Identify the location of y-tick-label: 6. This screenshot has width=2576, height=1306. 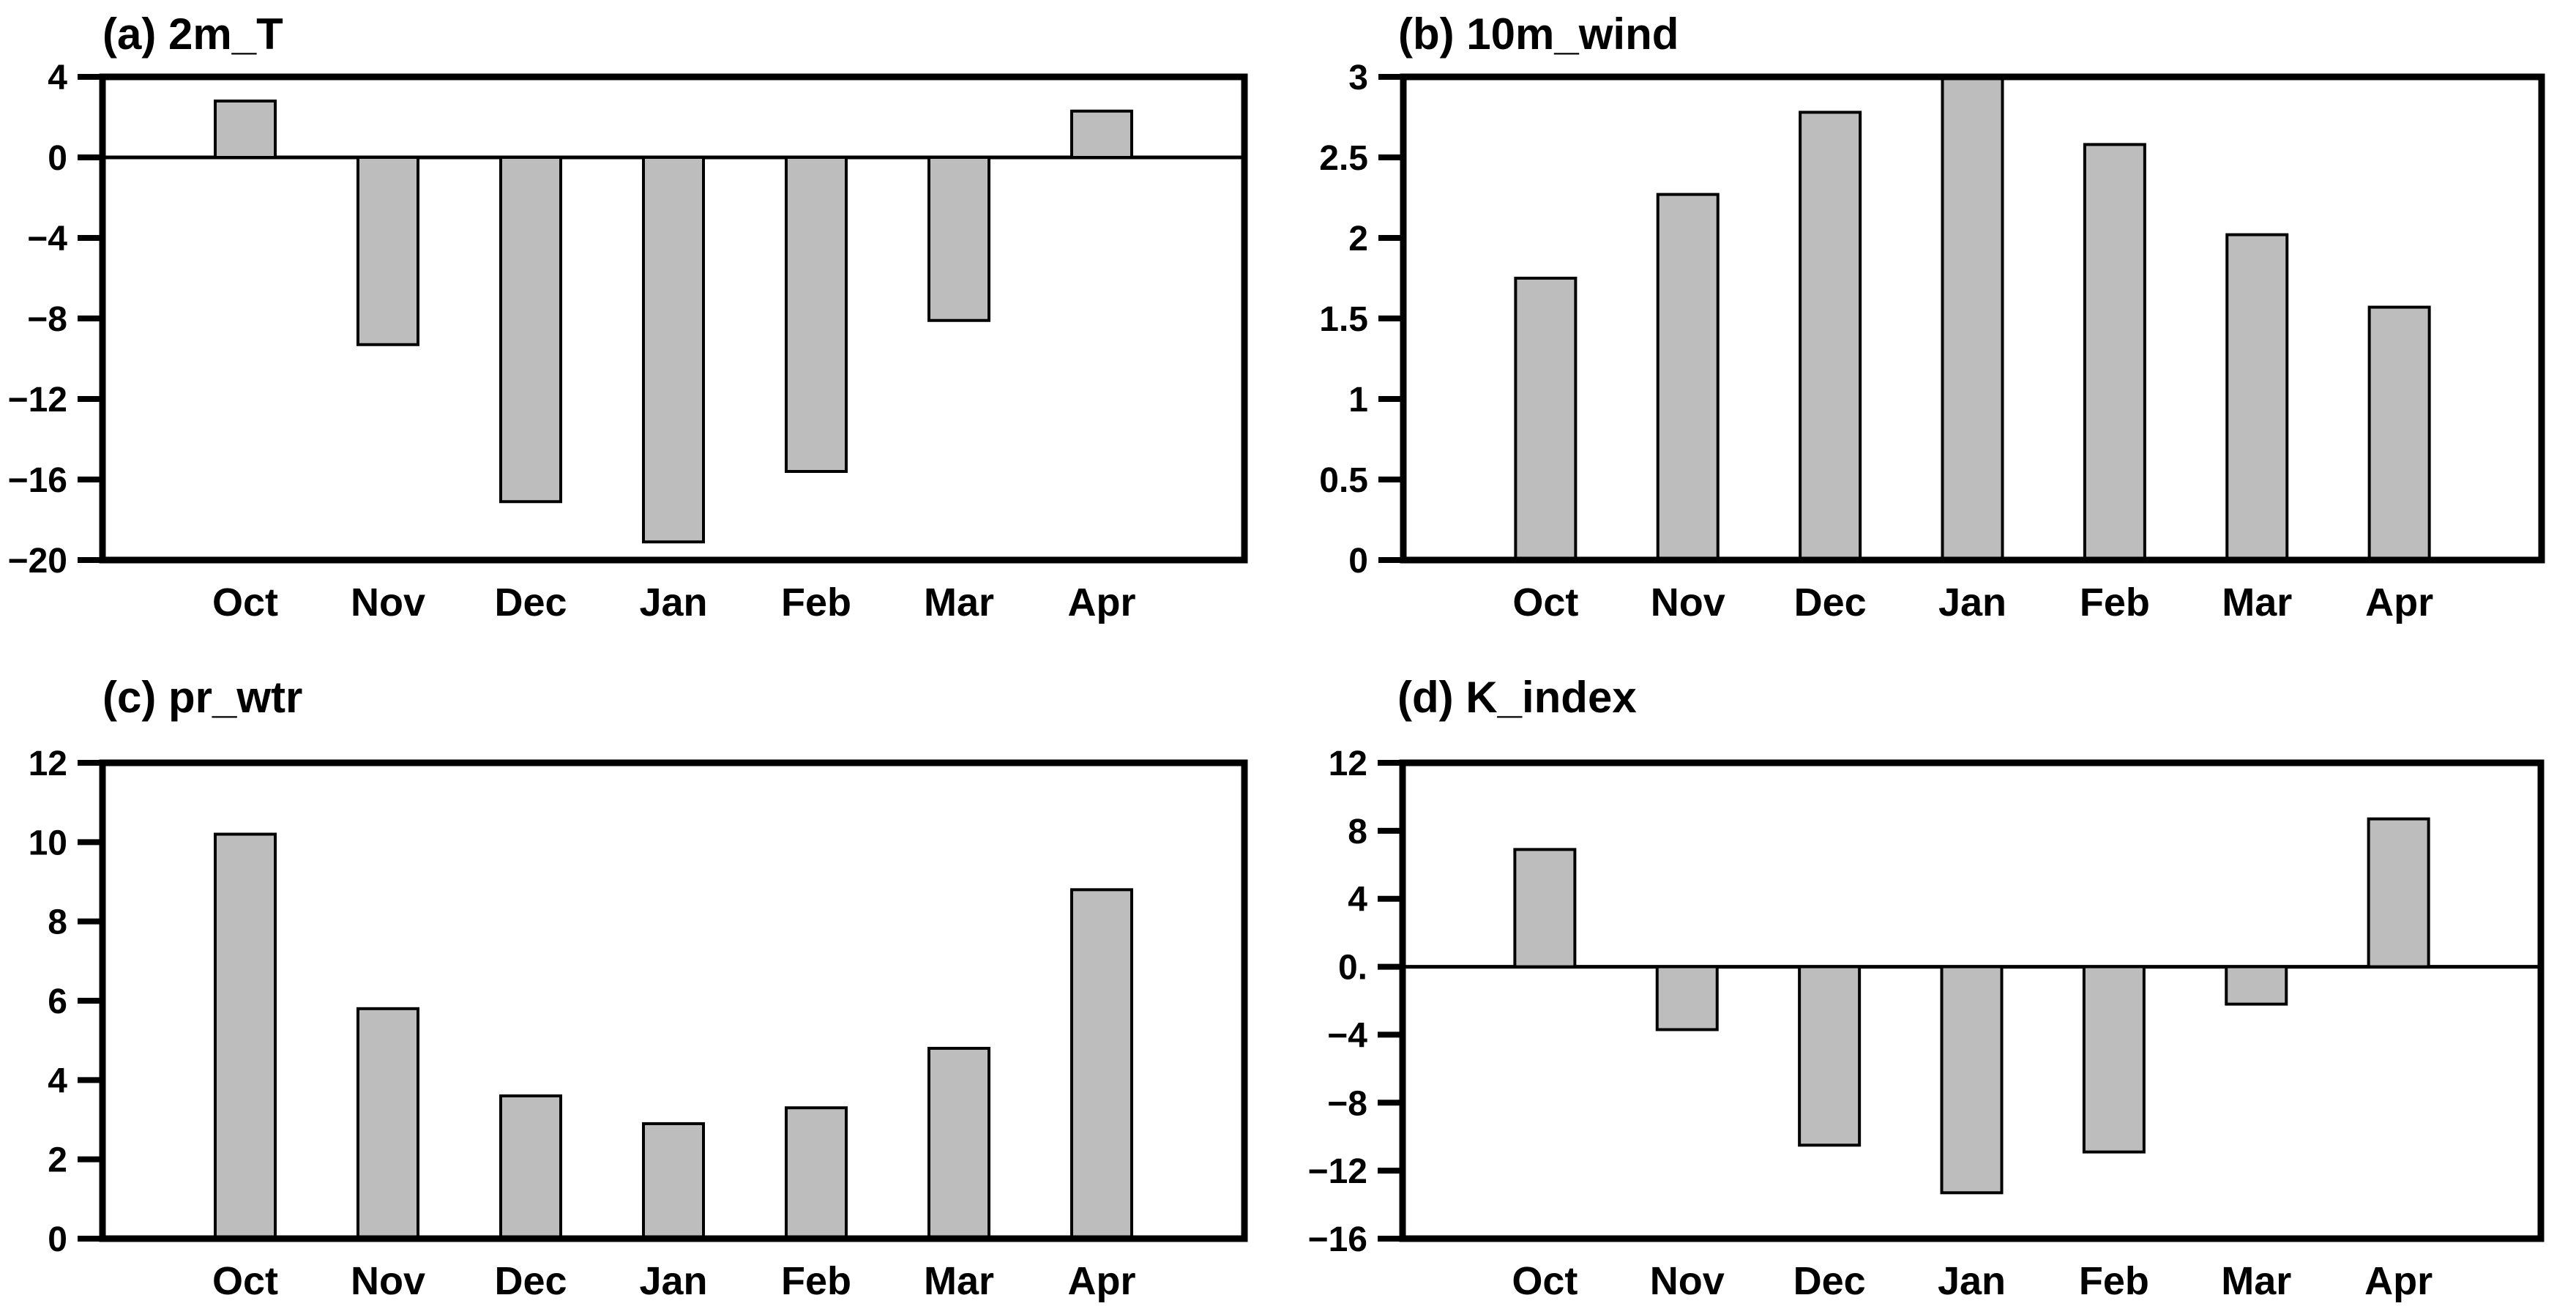
(57, 1001).